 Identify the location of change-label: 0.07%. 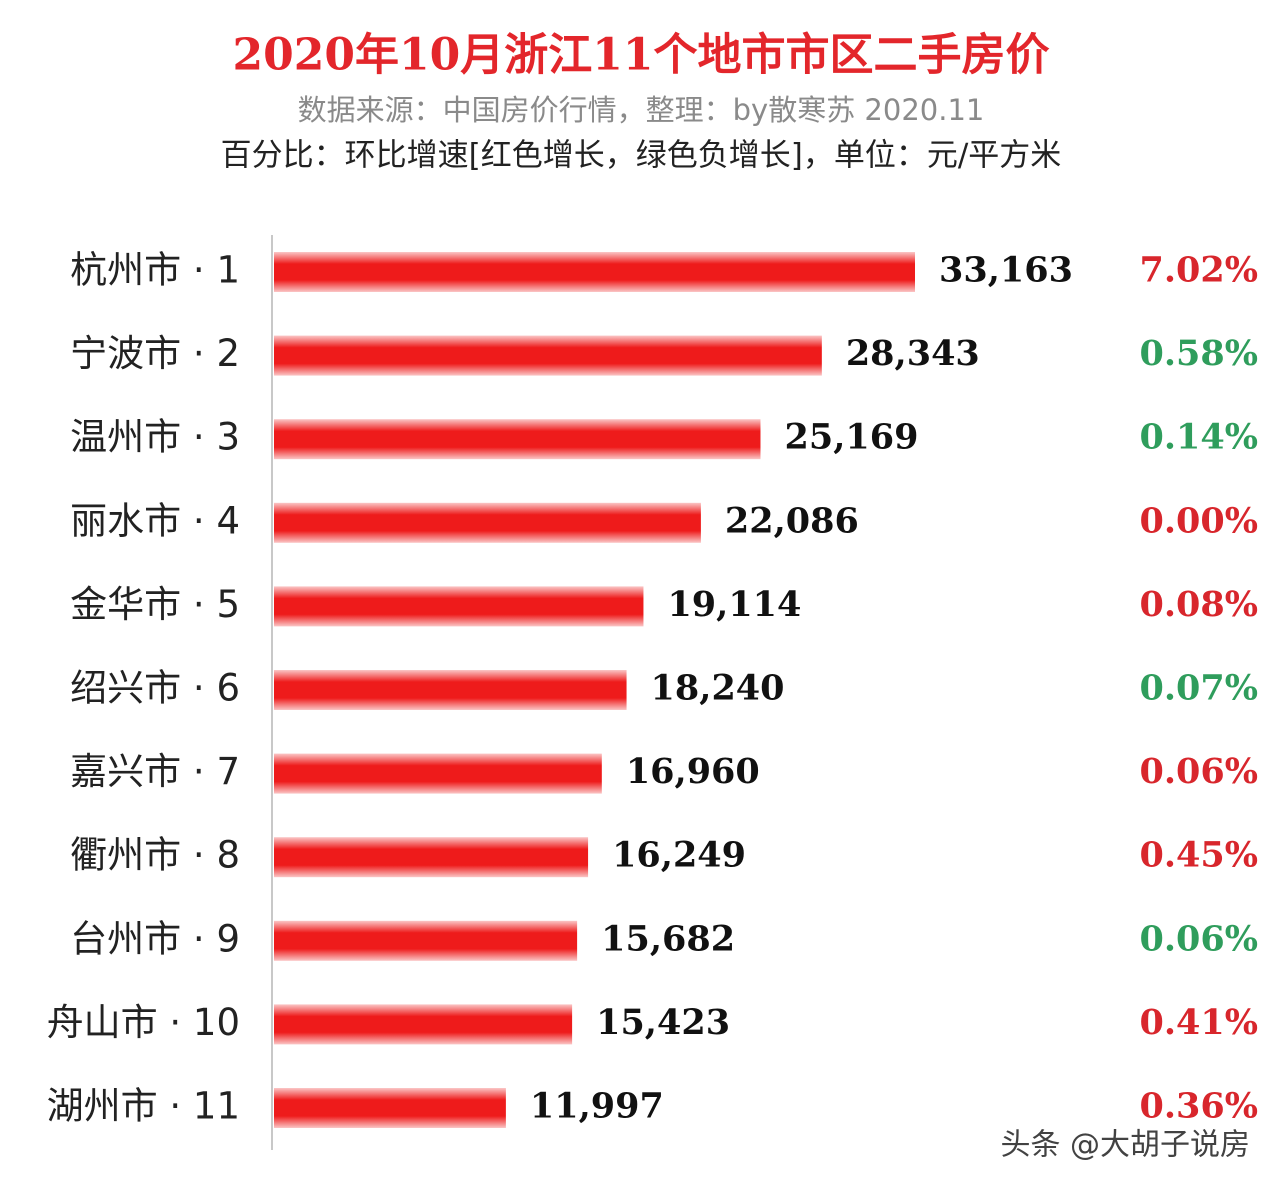
(1198, 688).